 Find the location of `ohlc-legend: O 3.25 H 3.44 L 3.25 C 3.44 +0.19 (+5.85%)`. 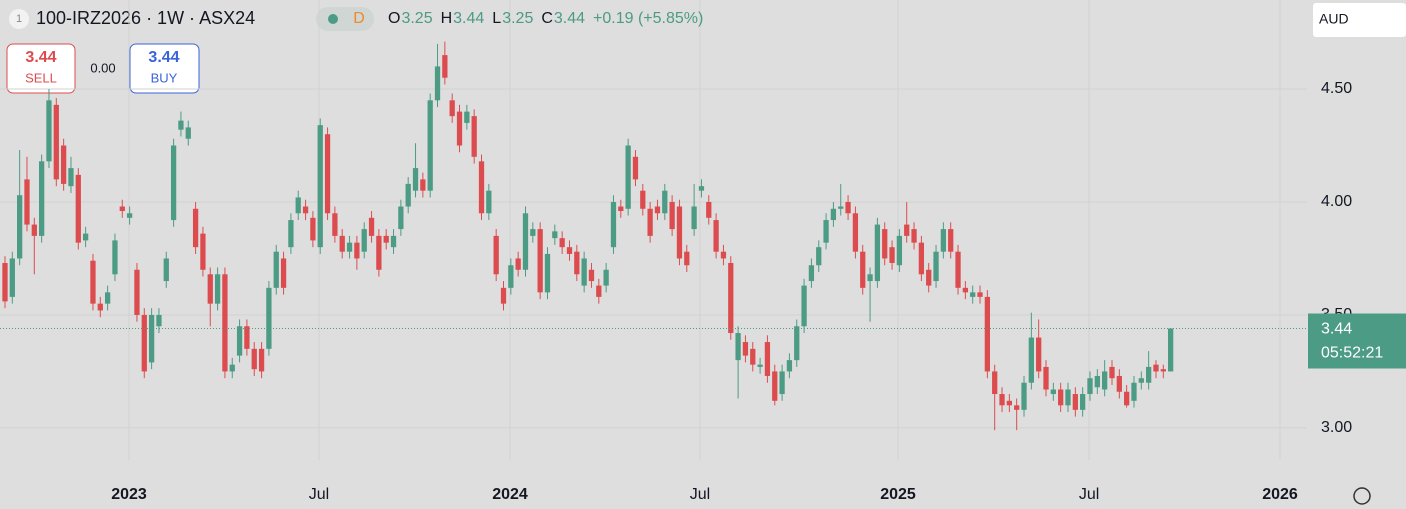

ohlc-legend: O 3.25 H 3.44 L 3.25 C 3.44 +0.19 (+5.85%) is located at coordinates (545, 18).